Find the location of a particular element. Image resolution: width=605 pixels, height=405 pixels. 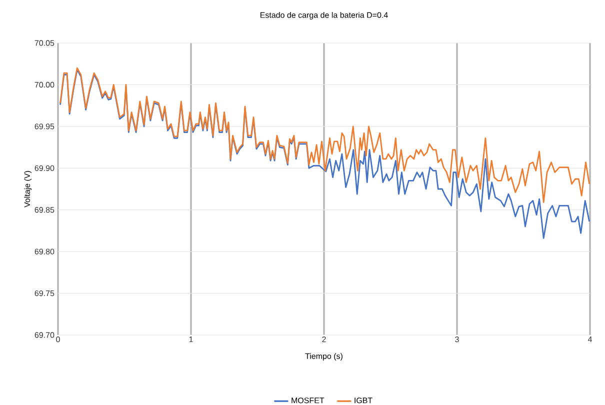

x-axis-title: Tiempo (s) is located at coordinates (323, 357).